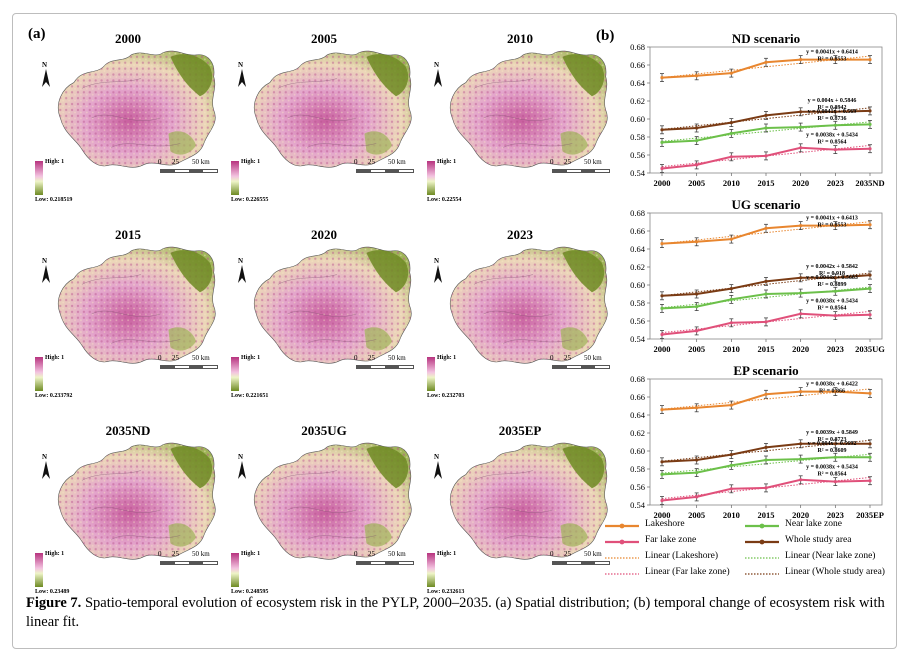  What do you see at coordinates (831, 60) in the screenshot?
I see `fit-r2: R² = 0.8553` at bounding box center [831, 60].